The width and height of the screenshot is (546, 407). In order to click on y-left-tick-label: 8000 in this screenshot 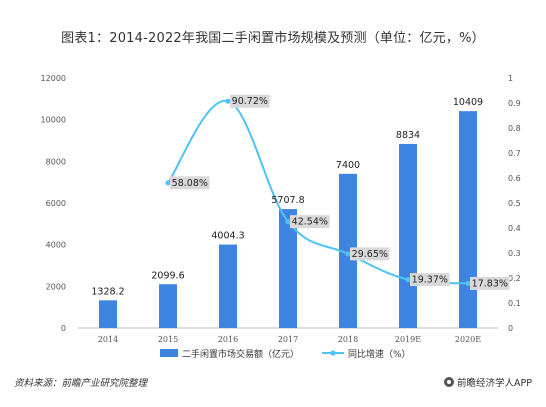, I will do `click(56, 161)`.